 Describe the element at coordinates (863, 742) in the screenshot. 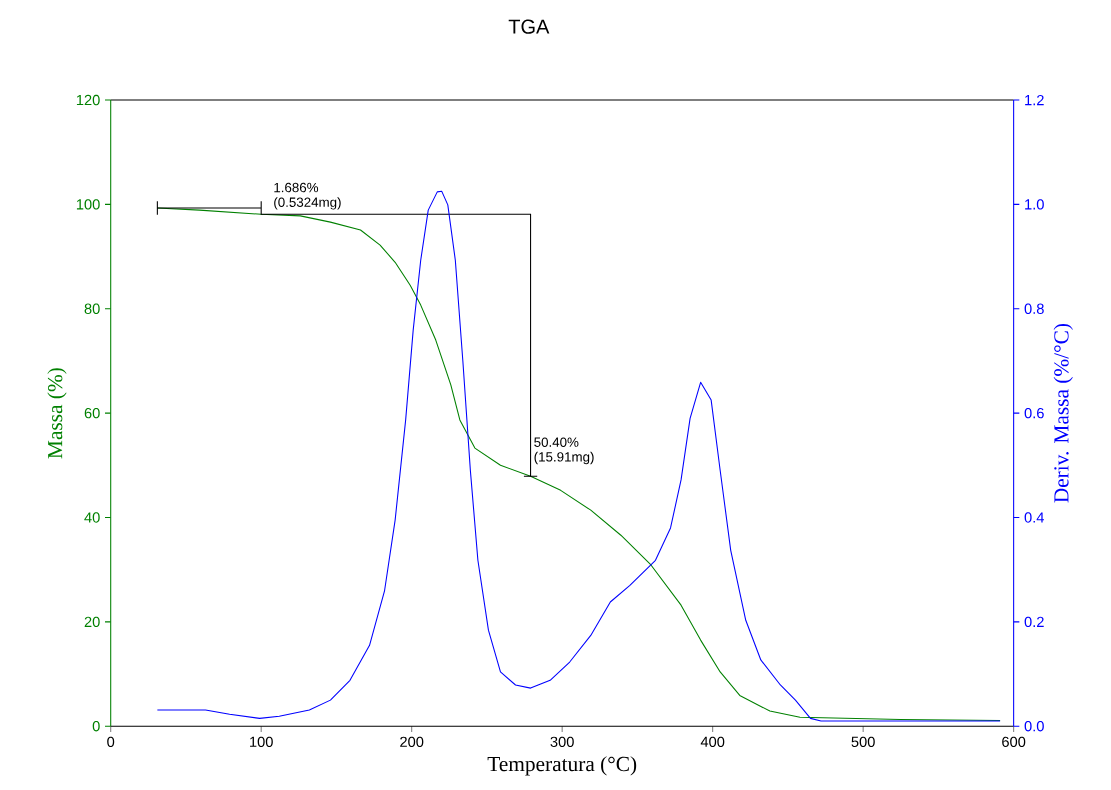

I see `x-tick-label: 500` at that location.